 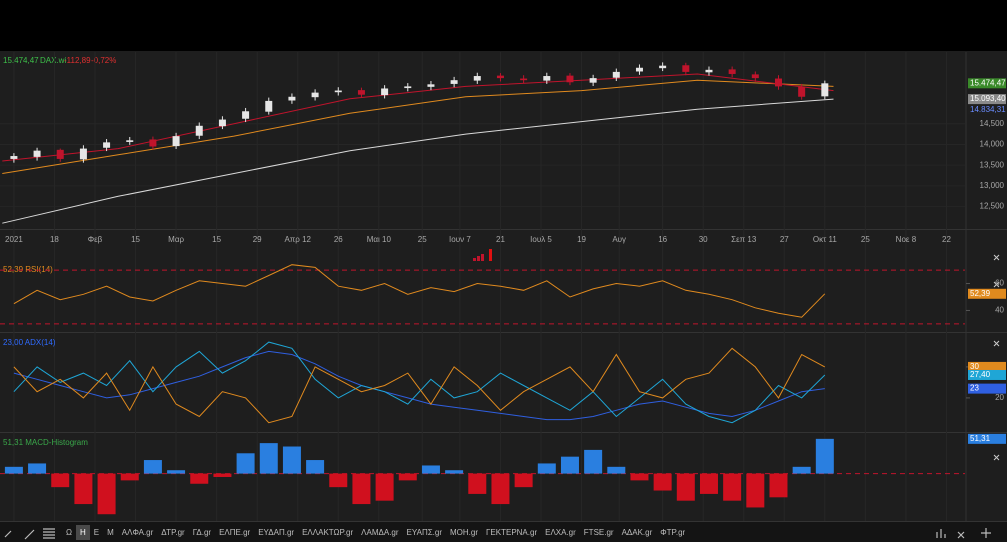 What do you see at coordinates (460, 239) in the screenshot?
I see `x-tick-label: Ιουν 7` at bounding box center [460, 239].